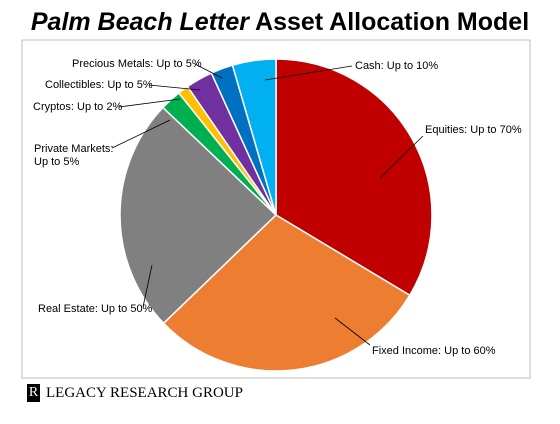  I want to click on slice-label: Fixed Income: Up to 60%, so click(434, 351).